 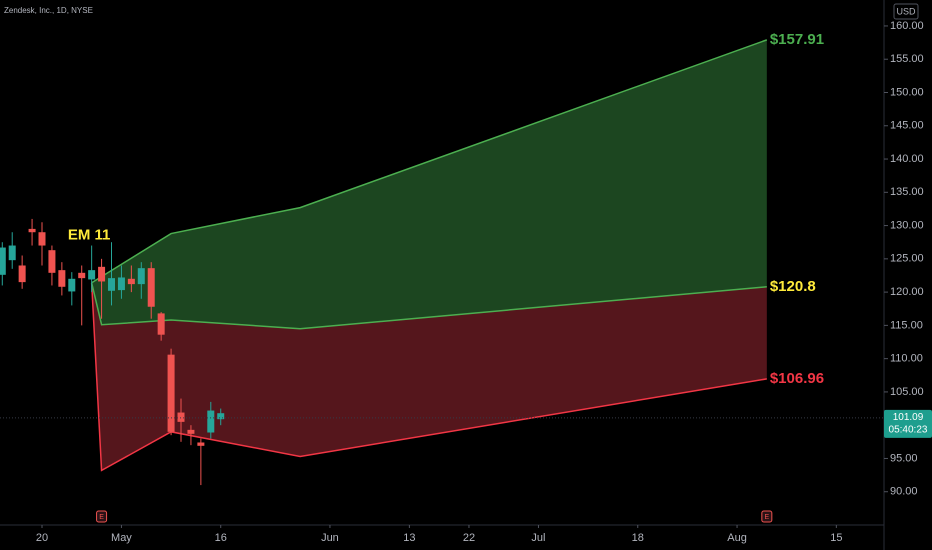 What do you see at coordinates (906, 359) in the screenshot?
I see `y-tick-label: 110.00` at bounding box center [906, 359].